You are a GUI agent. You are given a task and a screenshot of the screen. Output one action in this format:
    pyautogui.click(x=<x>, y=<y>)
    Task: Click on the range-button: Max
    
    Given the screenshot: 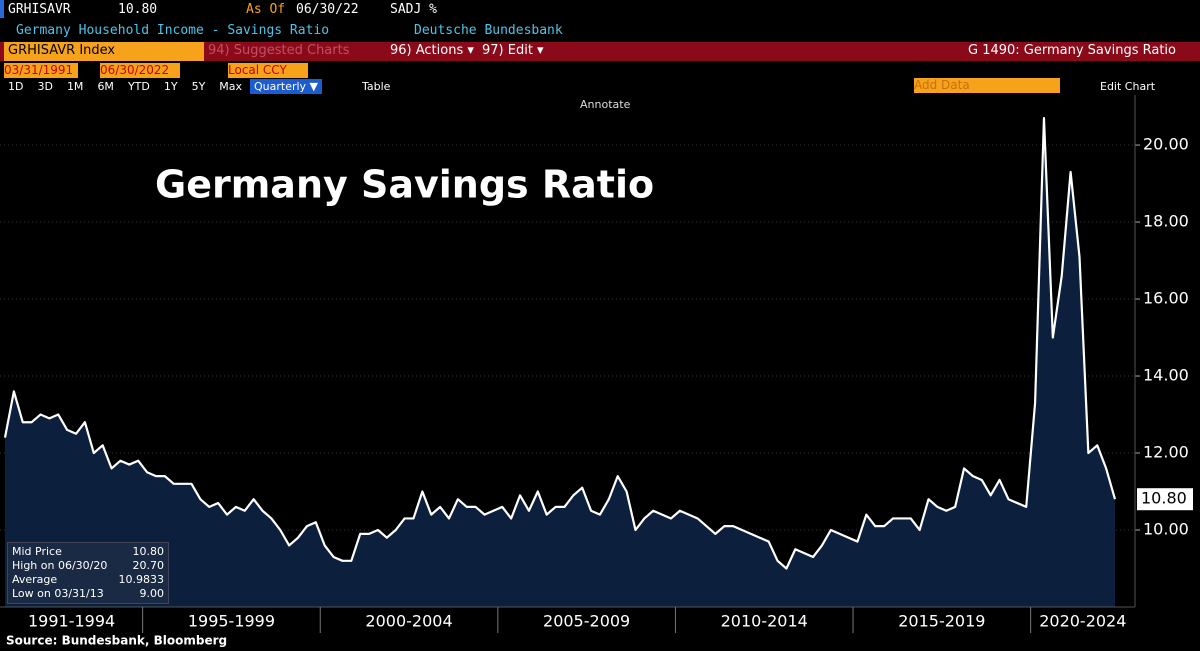 What is the action you would take?
    pyautogui.click(x=231, y=86)
    